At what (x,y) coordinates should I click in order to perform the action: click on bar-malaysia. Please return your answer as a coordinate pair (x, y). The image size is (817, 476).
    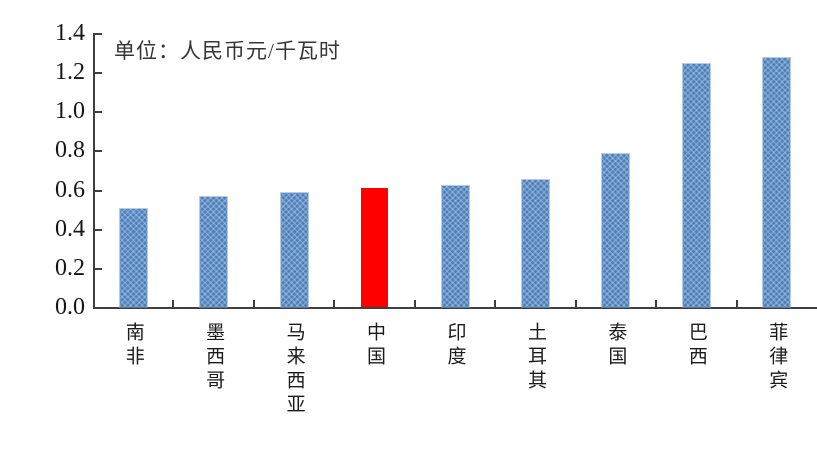
    Looking at the image, I should click on (294, 250).